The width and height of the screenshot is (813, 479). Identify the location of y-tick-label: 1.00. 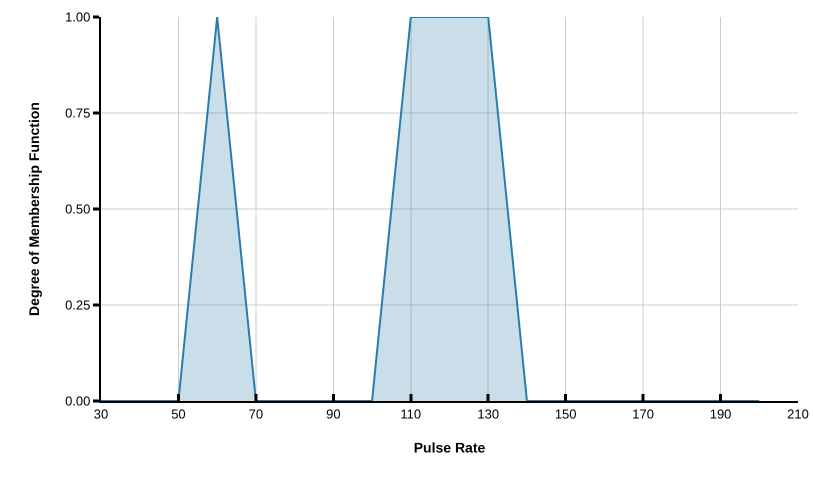
(77, 17).